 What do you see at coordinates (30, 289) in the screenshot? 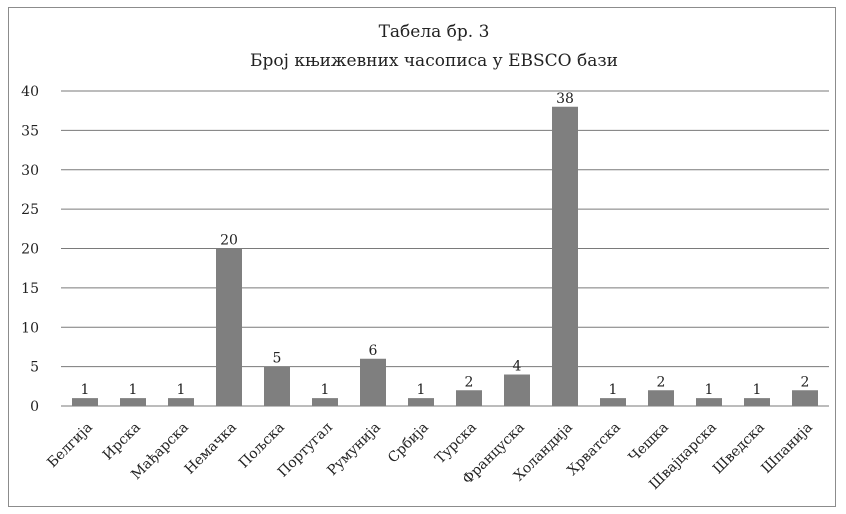
I see `y-tick-label: 15` at bounding box center [30, 289].